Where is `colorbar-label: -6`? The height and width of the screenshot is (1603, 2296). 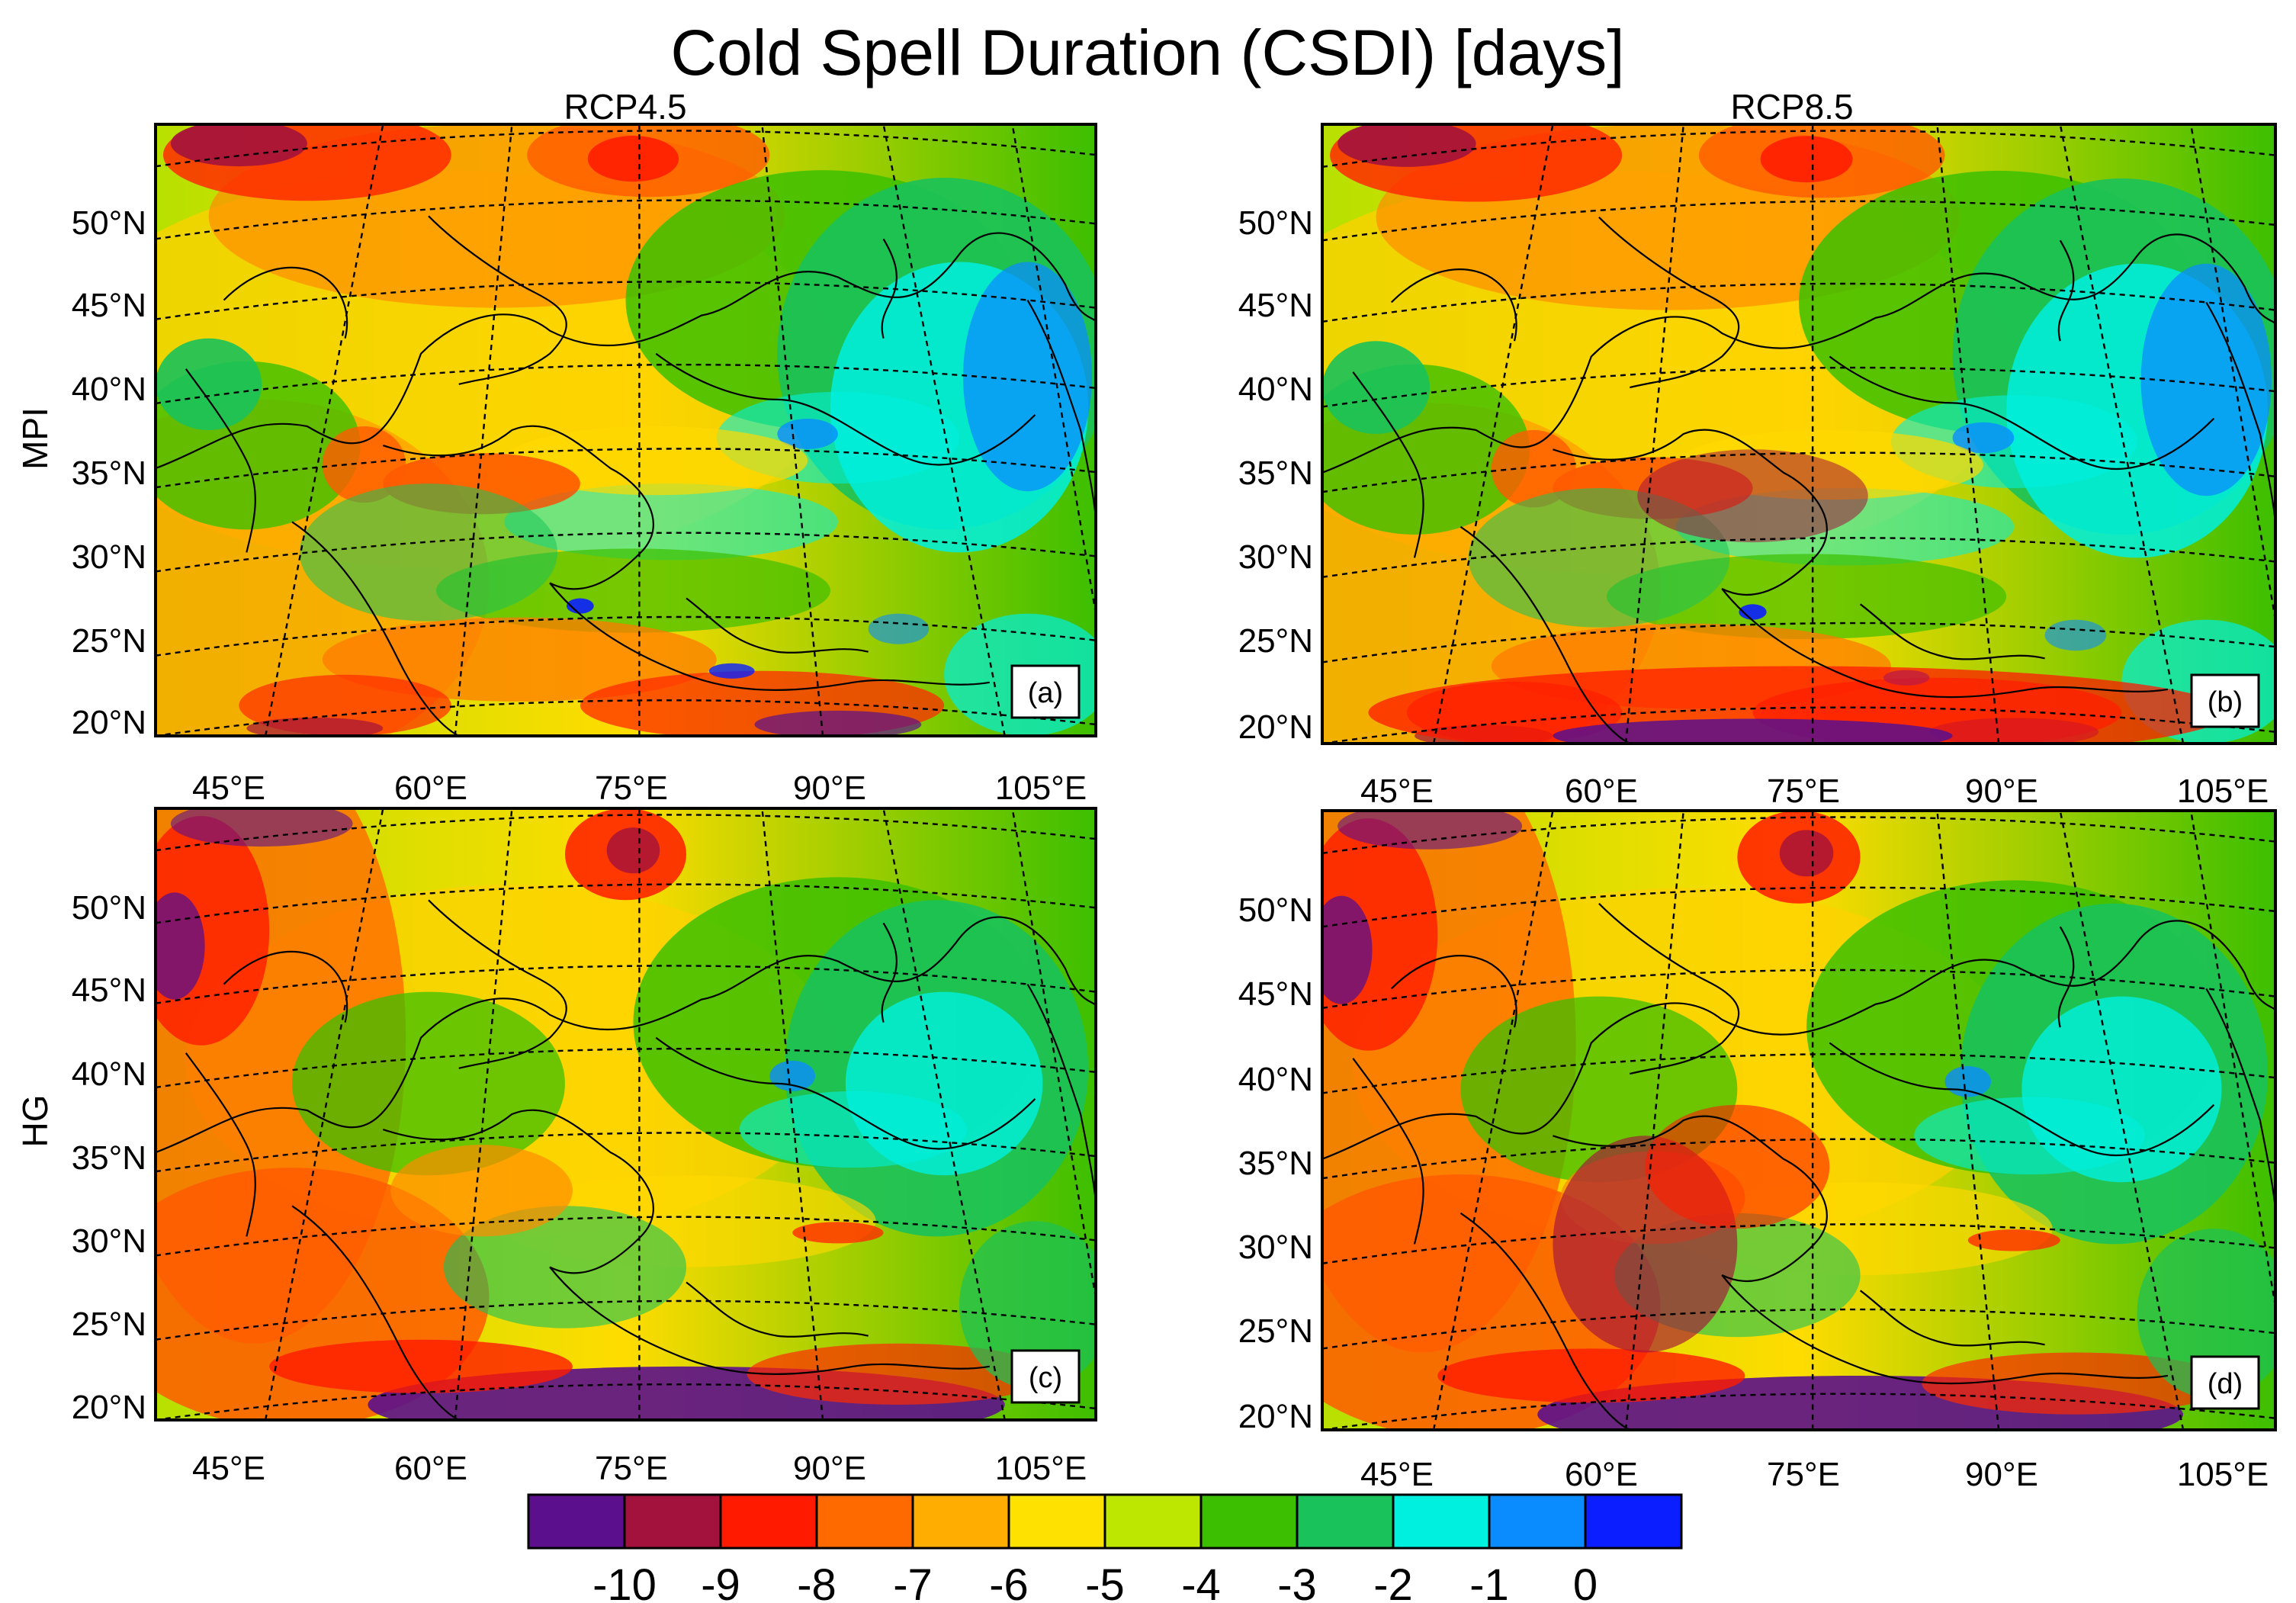 colorbar-label: -6 is located at coordinates (1009, 1581).